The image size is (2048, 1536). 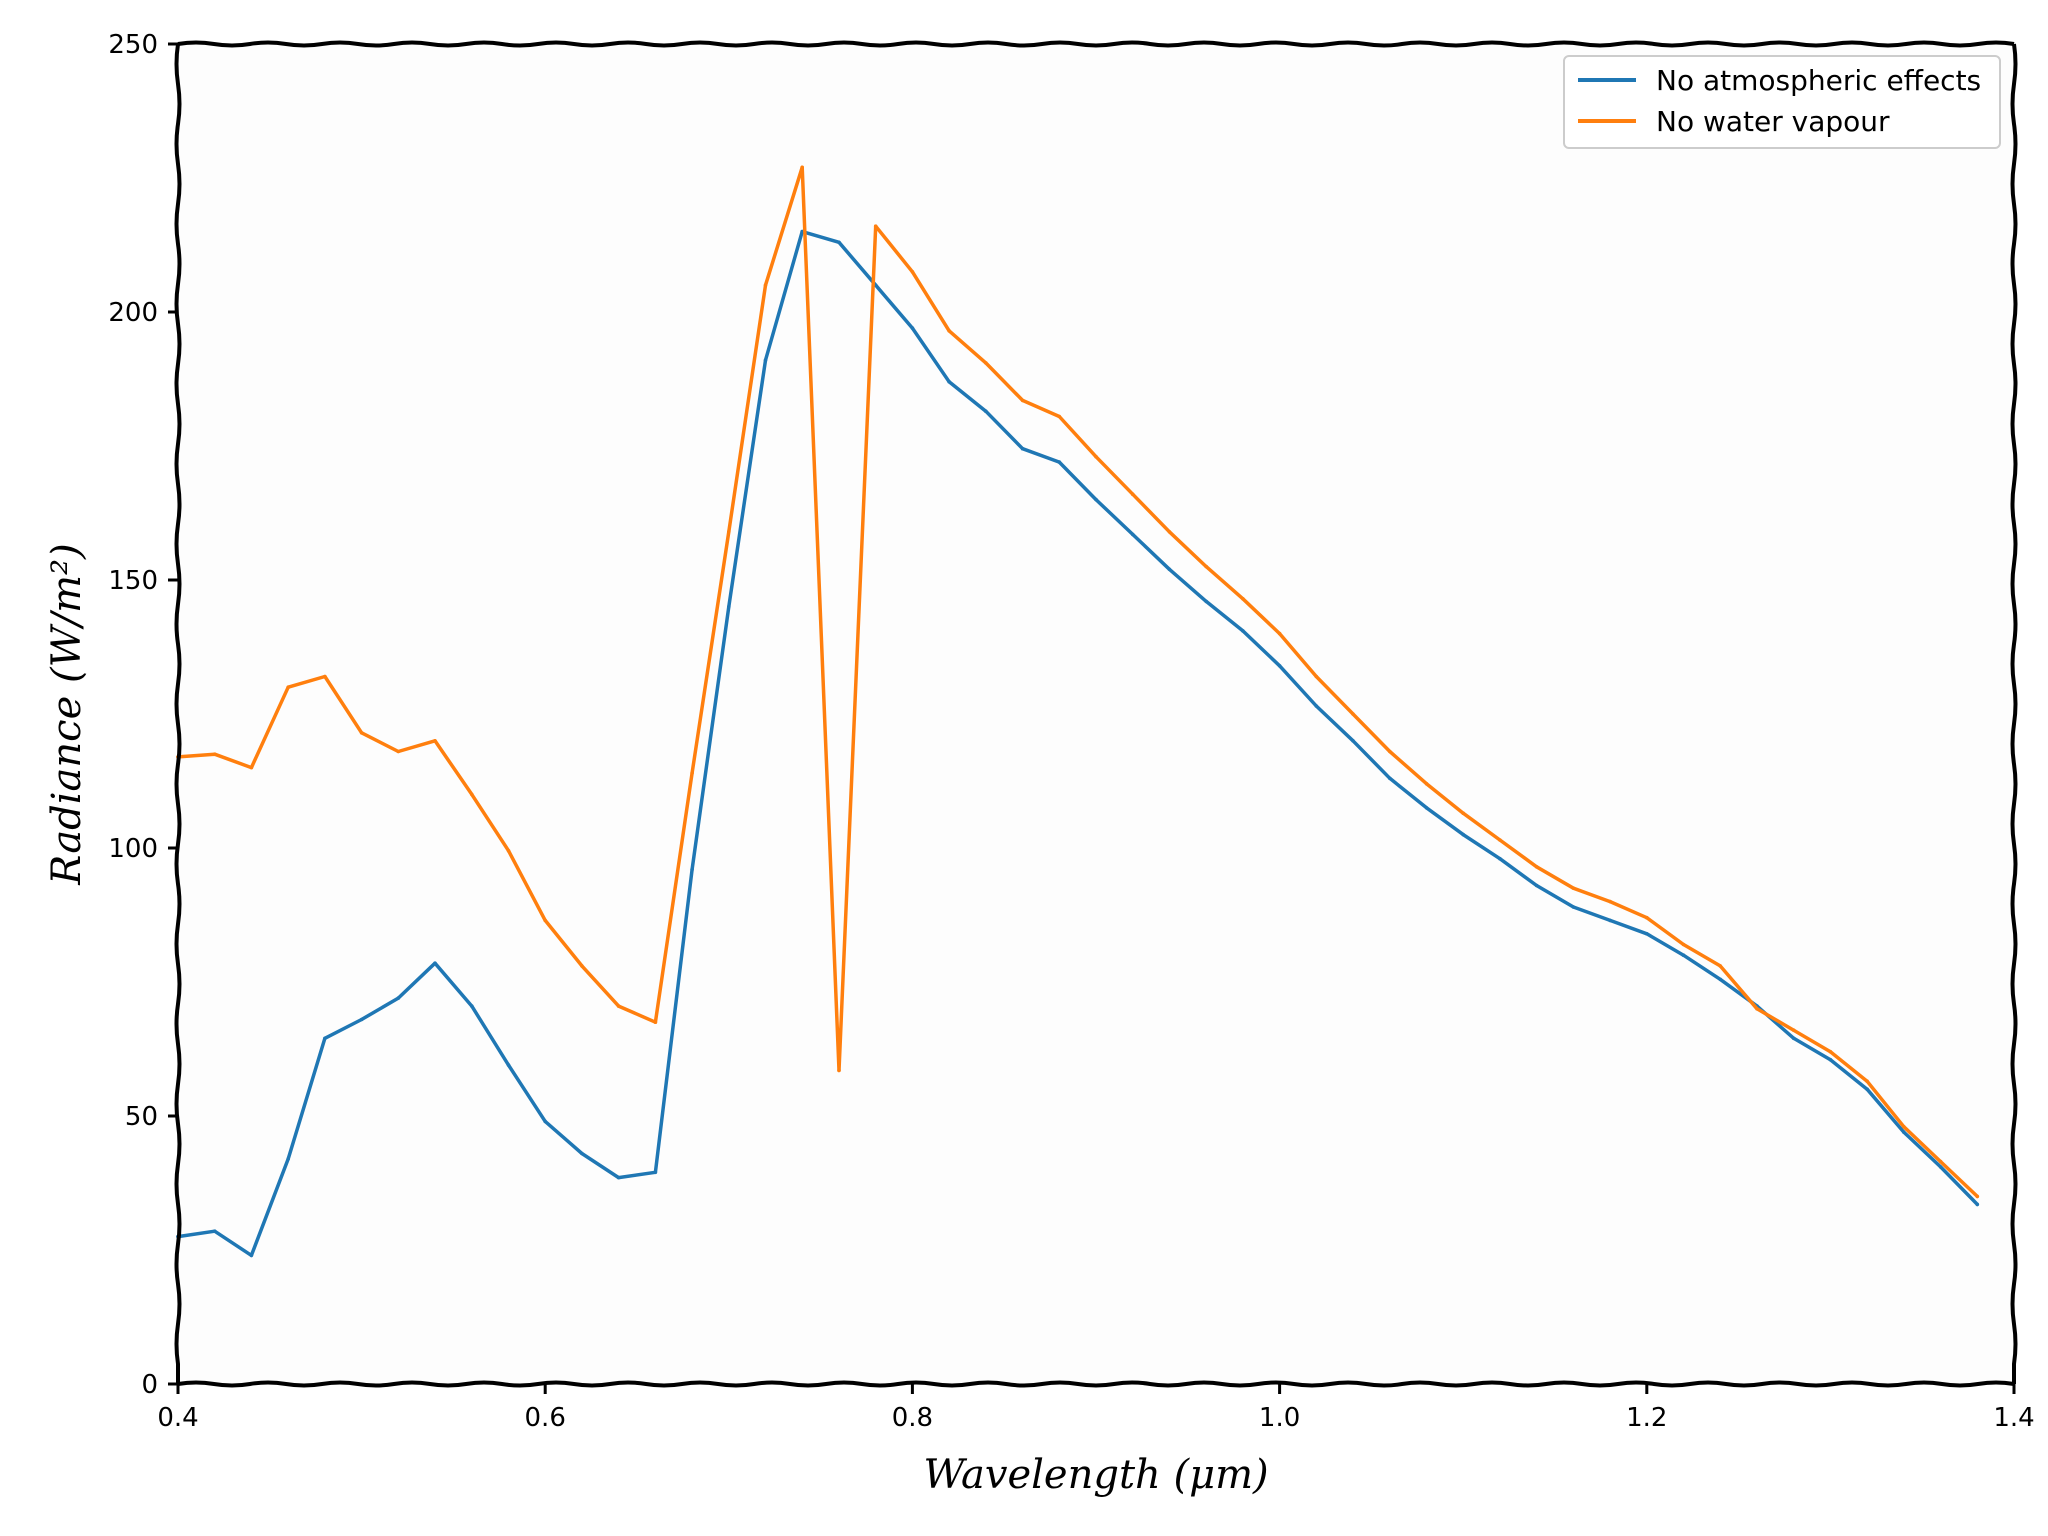 I want to click on x-tick-label: 0.8, so click(x=912, y=1418).